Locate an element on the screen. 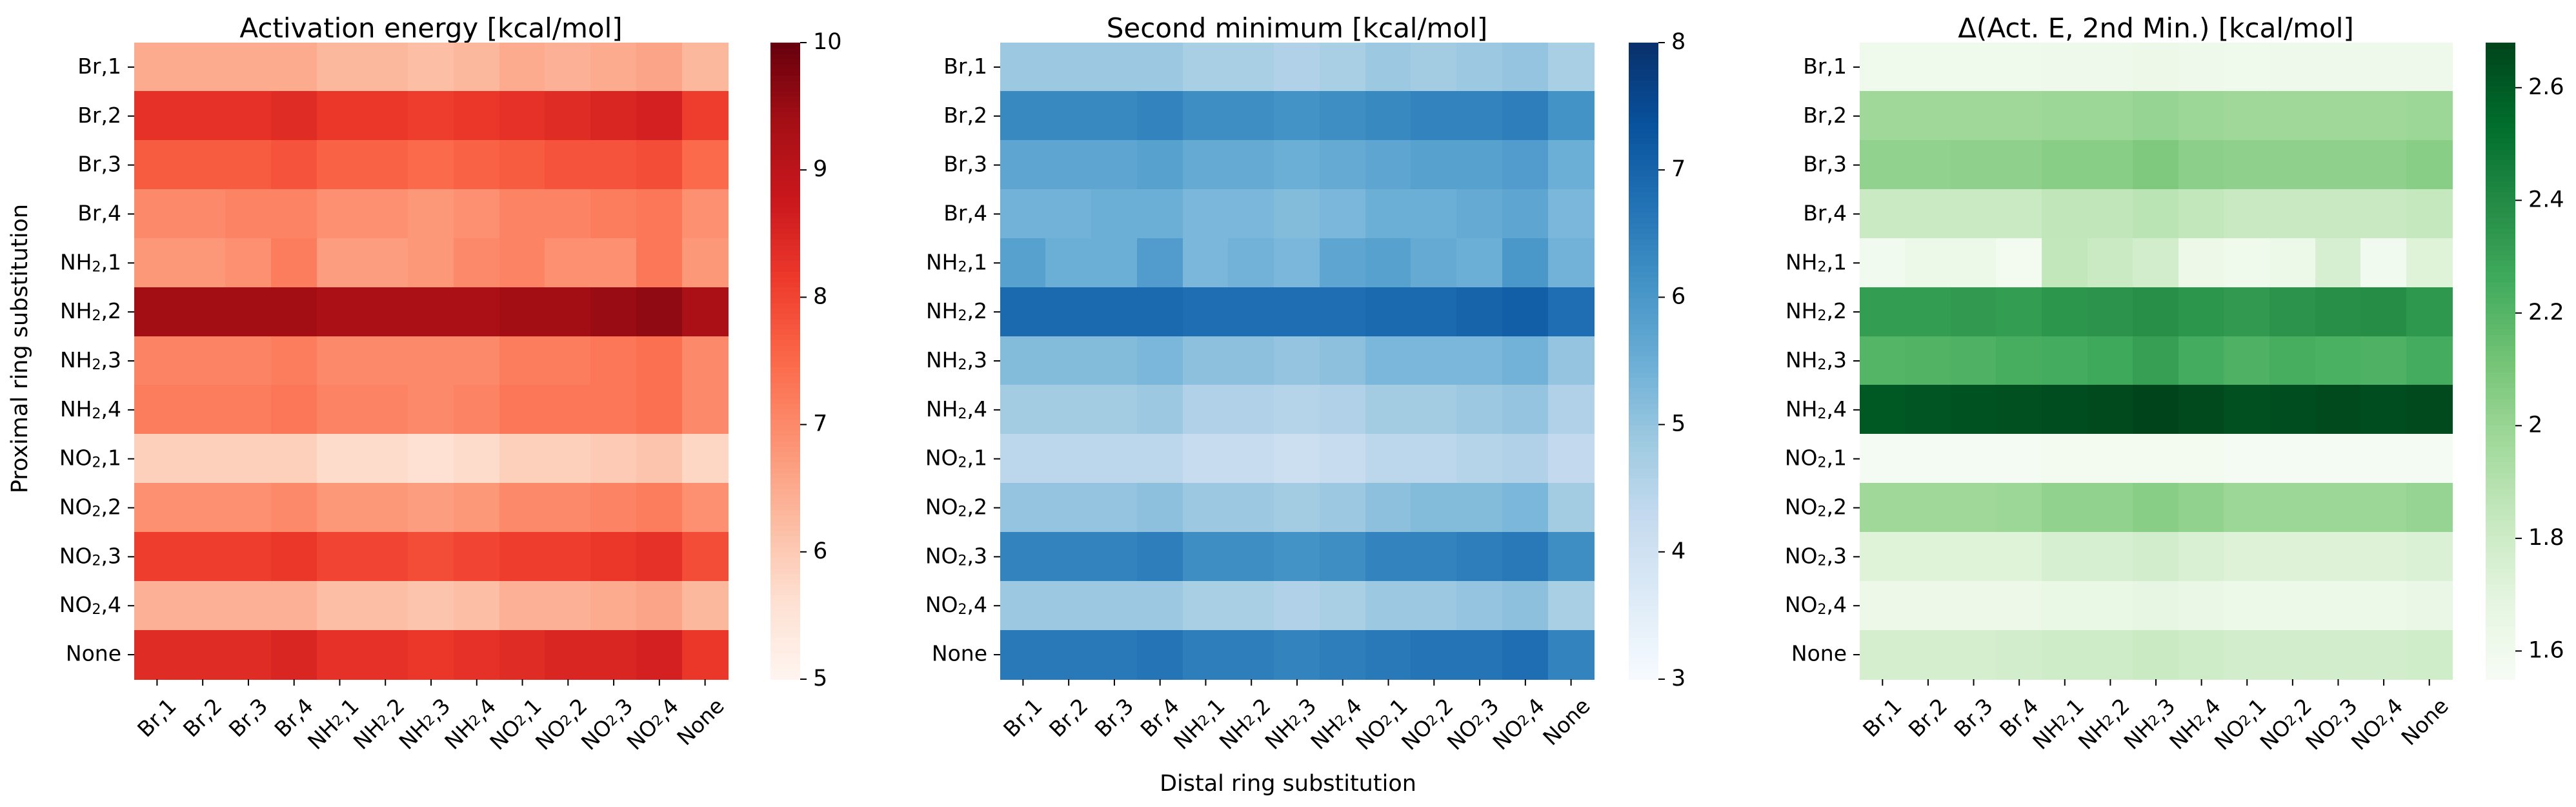 The image size is (2576, 807). x-tick-label: Br,2 is located at coordinates (202, 717).